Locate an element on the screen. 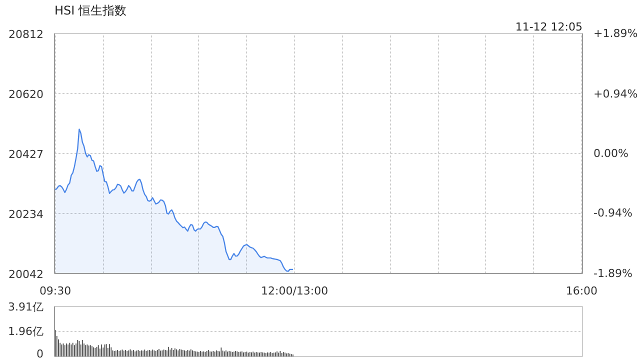 Image resolution: width=640 pixels, height=360 pixels. x-tick-label: 09:30 is located at coordinates (55, 291).